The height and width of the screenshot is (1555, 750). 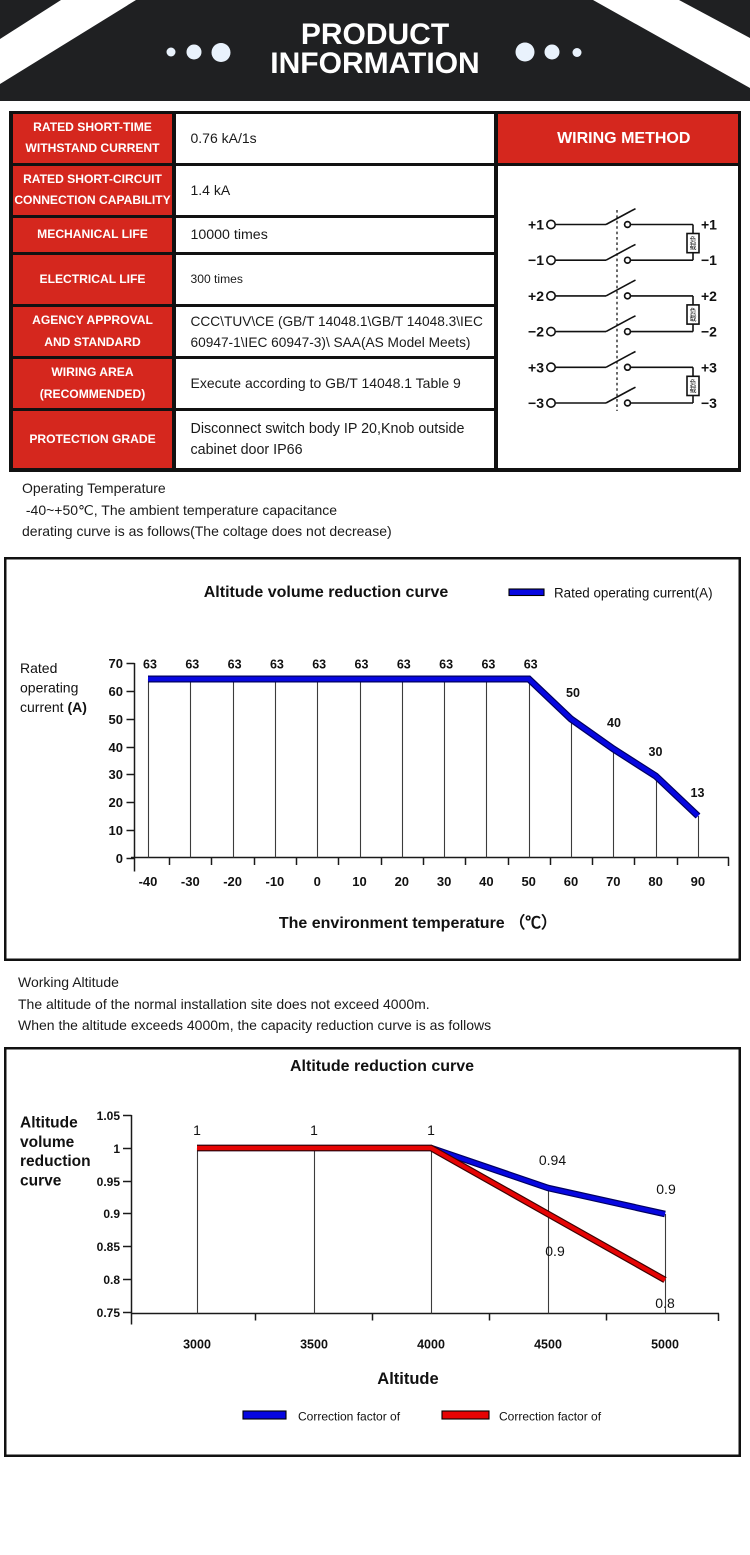 I want to click on svg-text: reduction, so click(x=55, y=1161).